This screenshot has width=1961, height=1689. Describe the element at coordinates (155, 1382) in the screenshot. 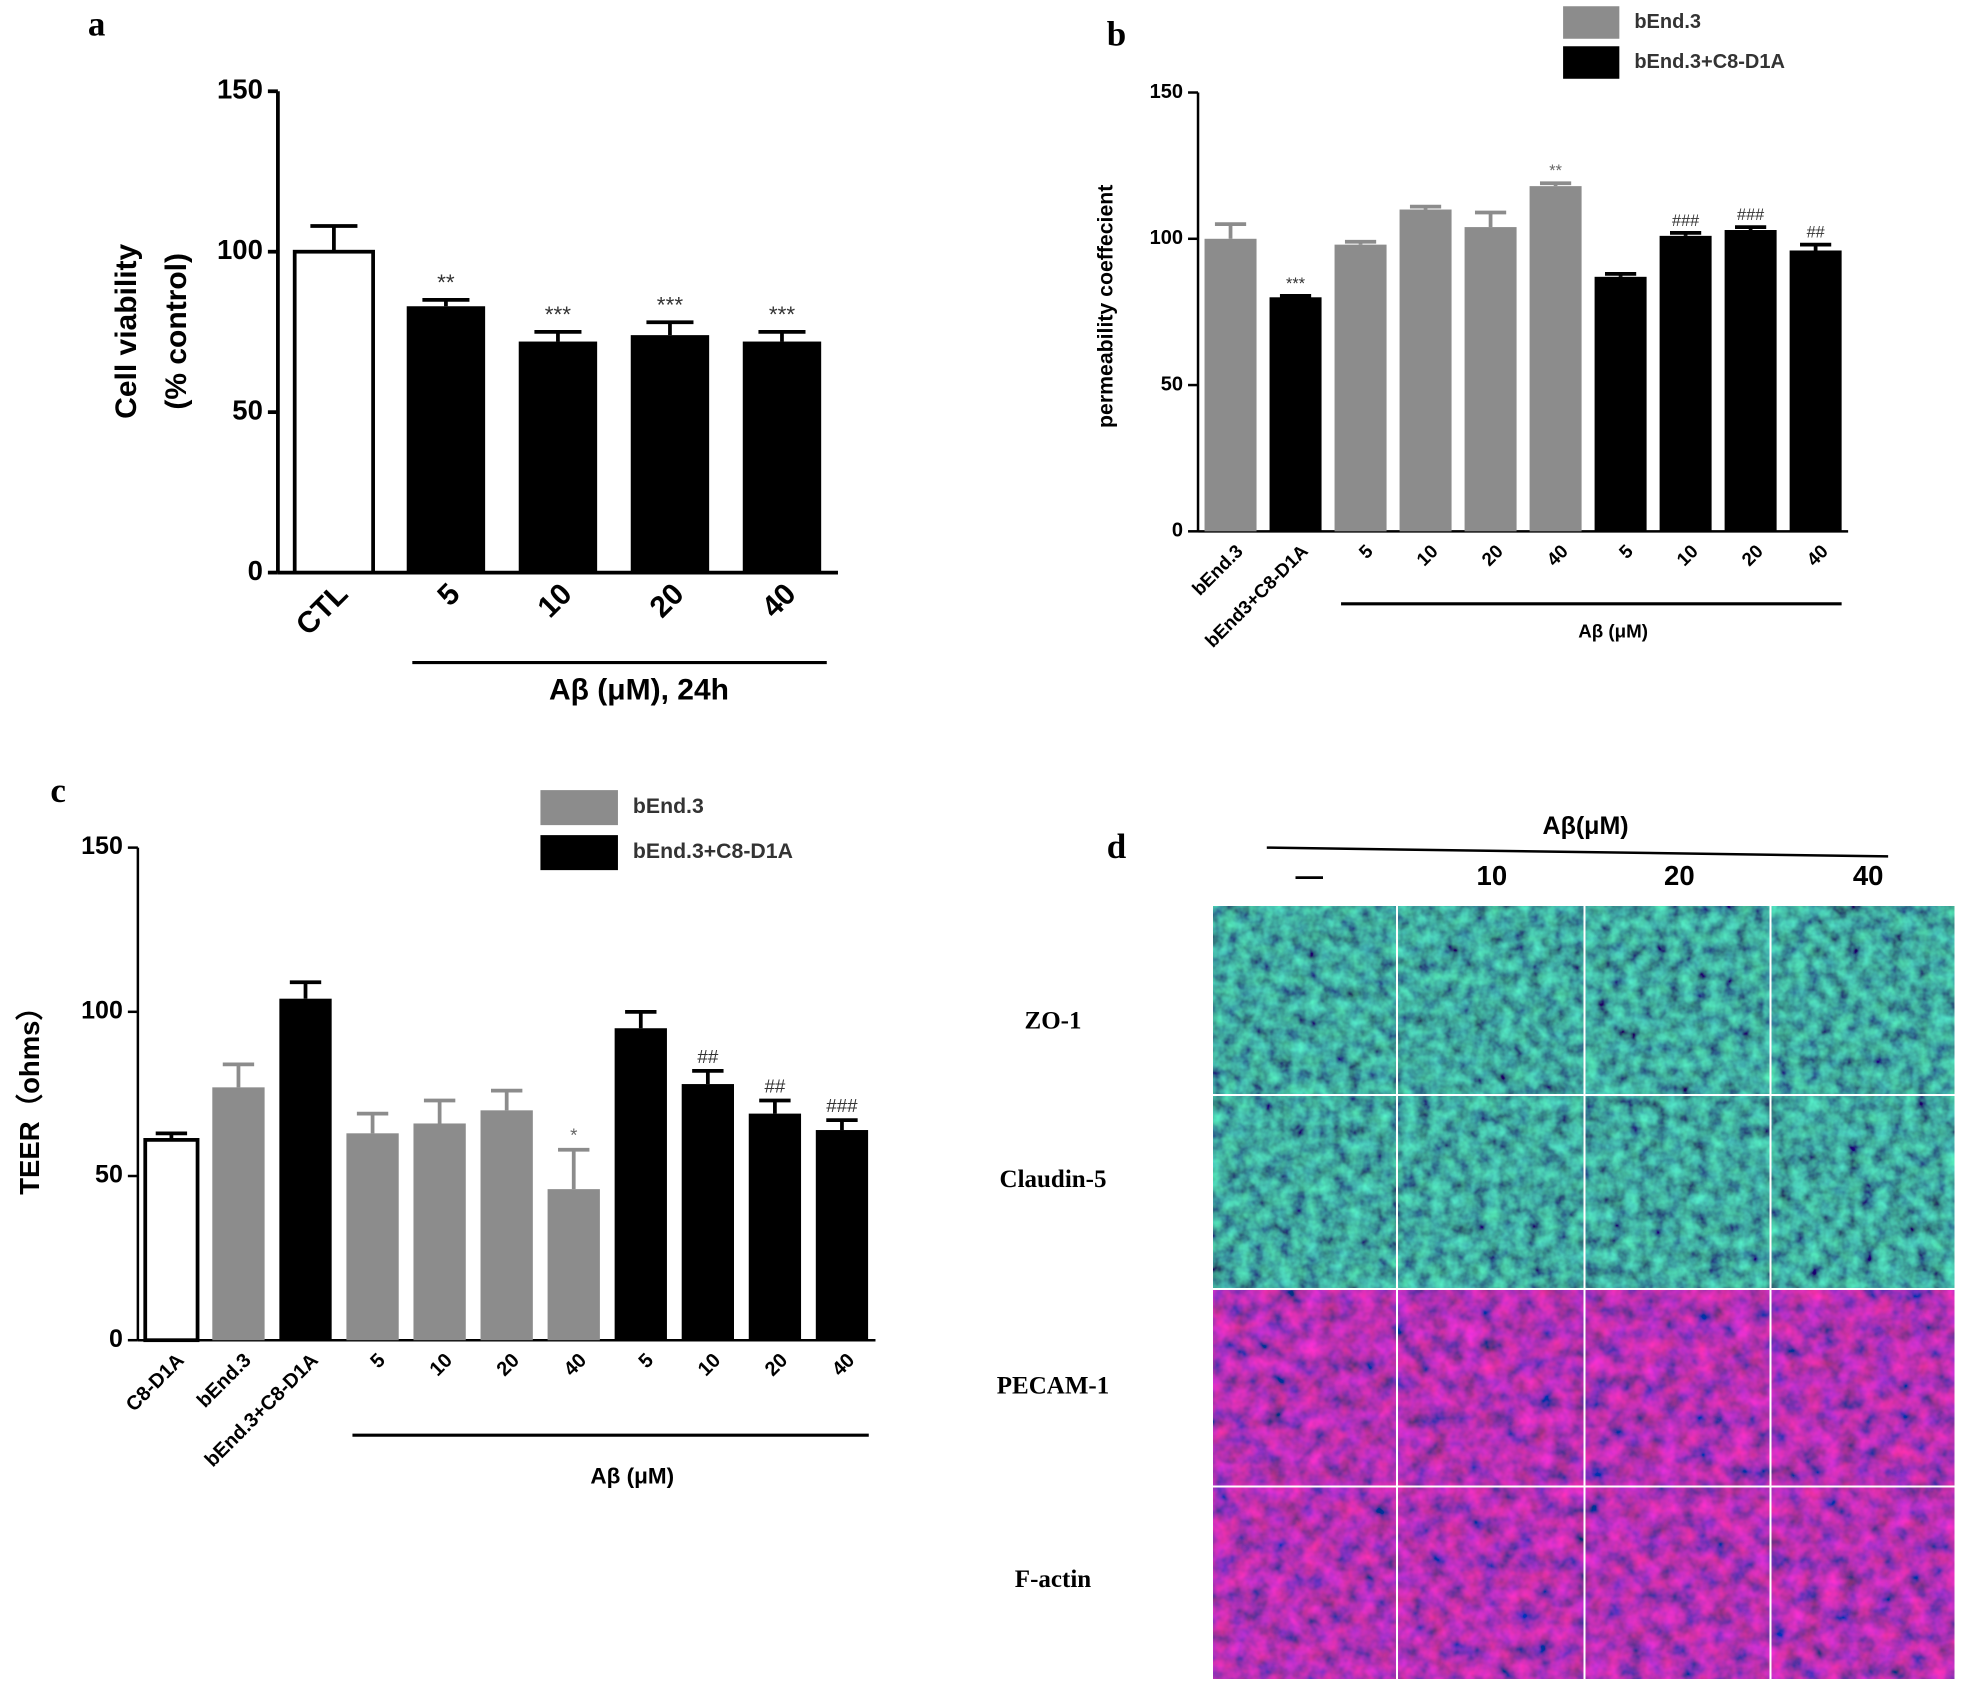

I see `x-tick-label: C8-D1A` at that location.